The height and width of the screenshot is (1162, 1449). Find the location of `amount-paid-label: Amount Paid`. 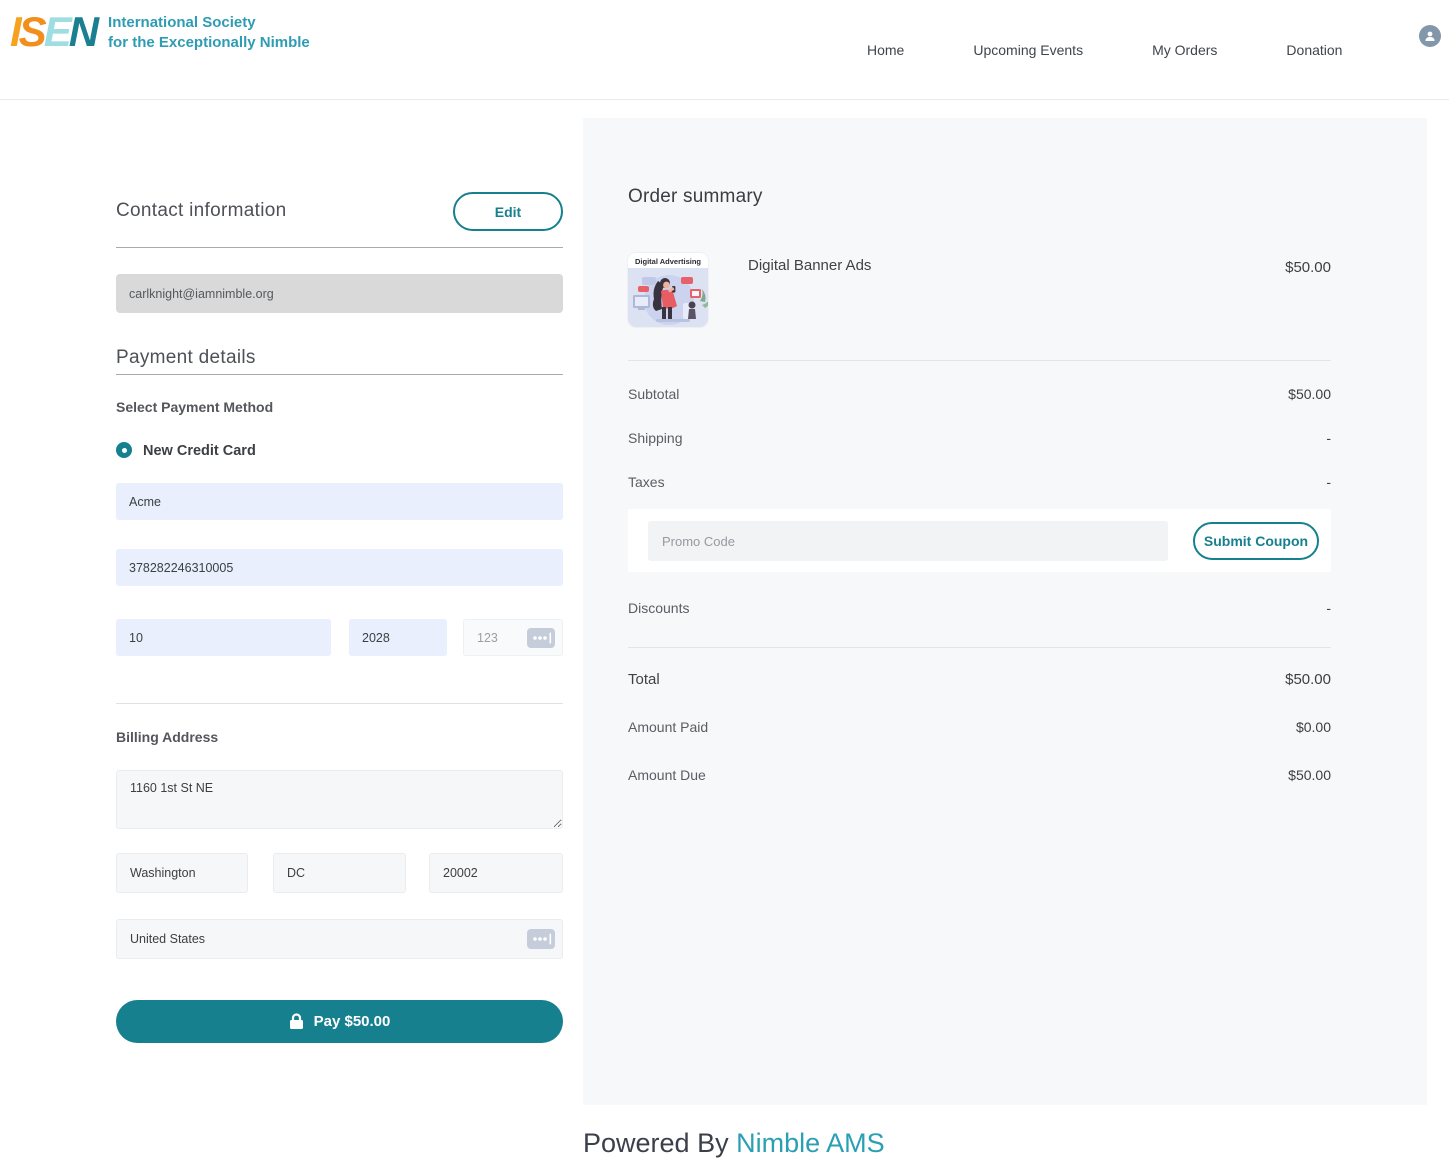

amount-paid-label: Amount Paid is located at coordinates (668, 727).